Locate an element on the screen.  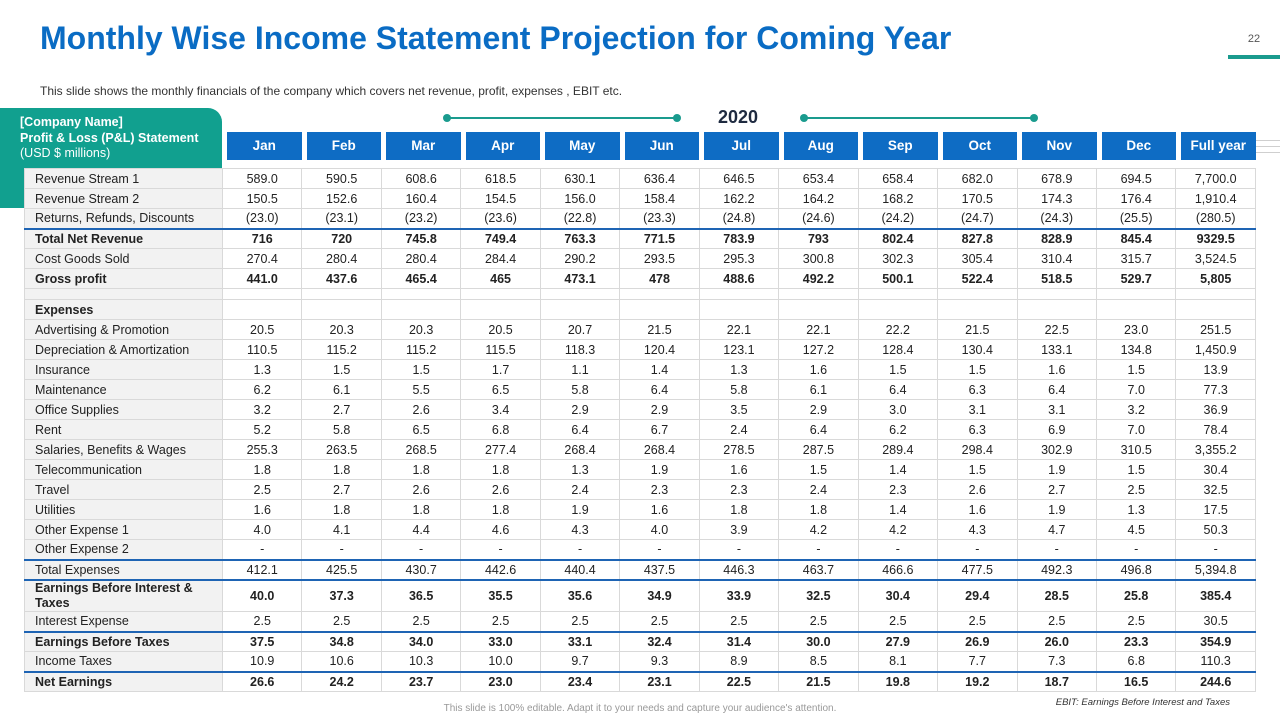
table-cell: 1.4 is located at coordinates (898, 509).